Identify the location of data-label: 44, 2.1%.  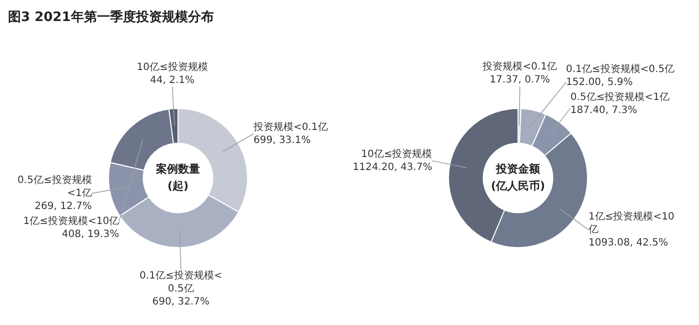
(172, 80).